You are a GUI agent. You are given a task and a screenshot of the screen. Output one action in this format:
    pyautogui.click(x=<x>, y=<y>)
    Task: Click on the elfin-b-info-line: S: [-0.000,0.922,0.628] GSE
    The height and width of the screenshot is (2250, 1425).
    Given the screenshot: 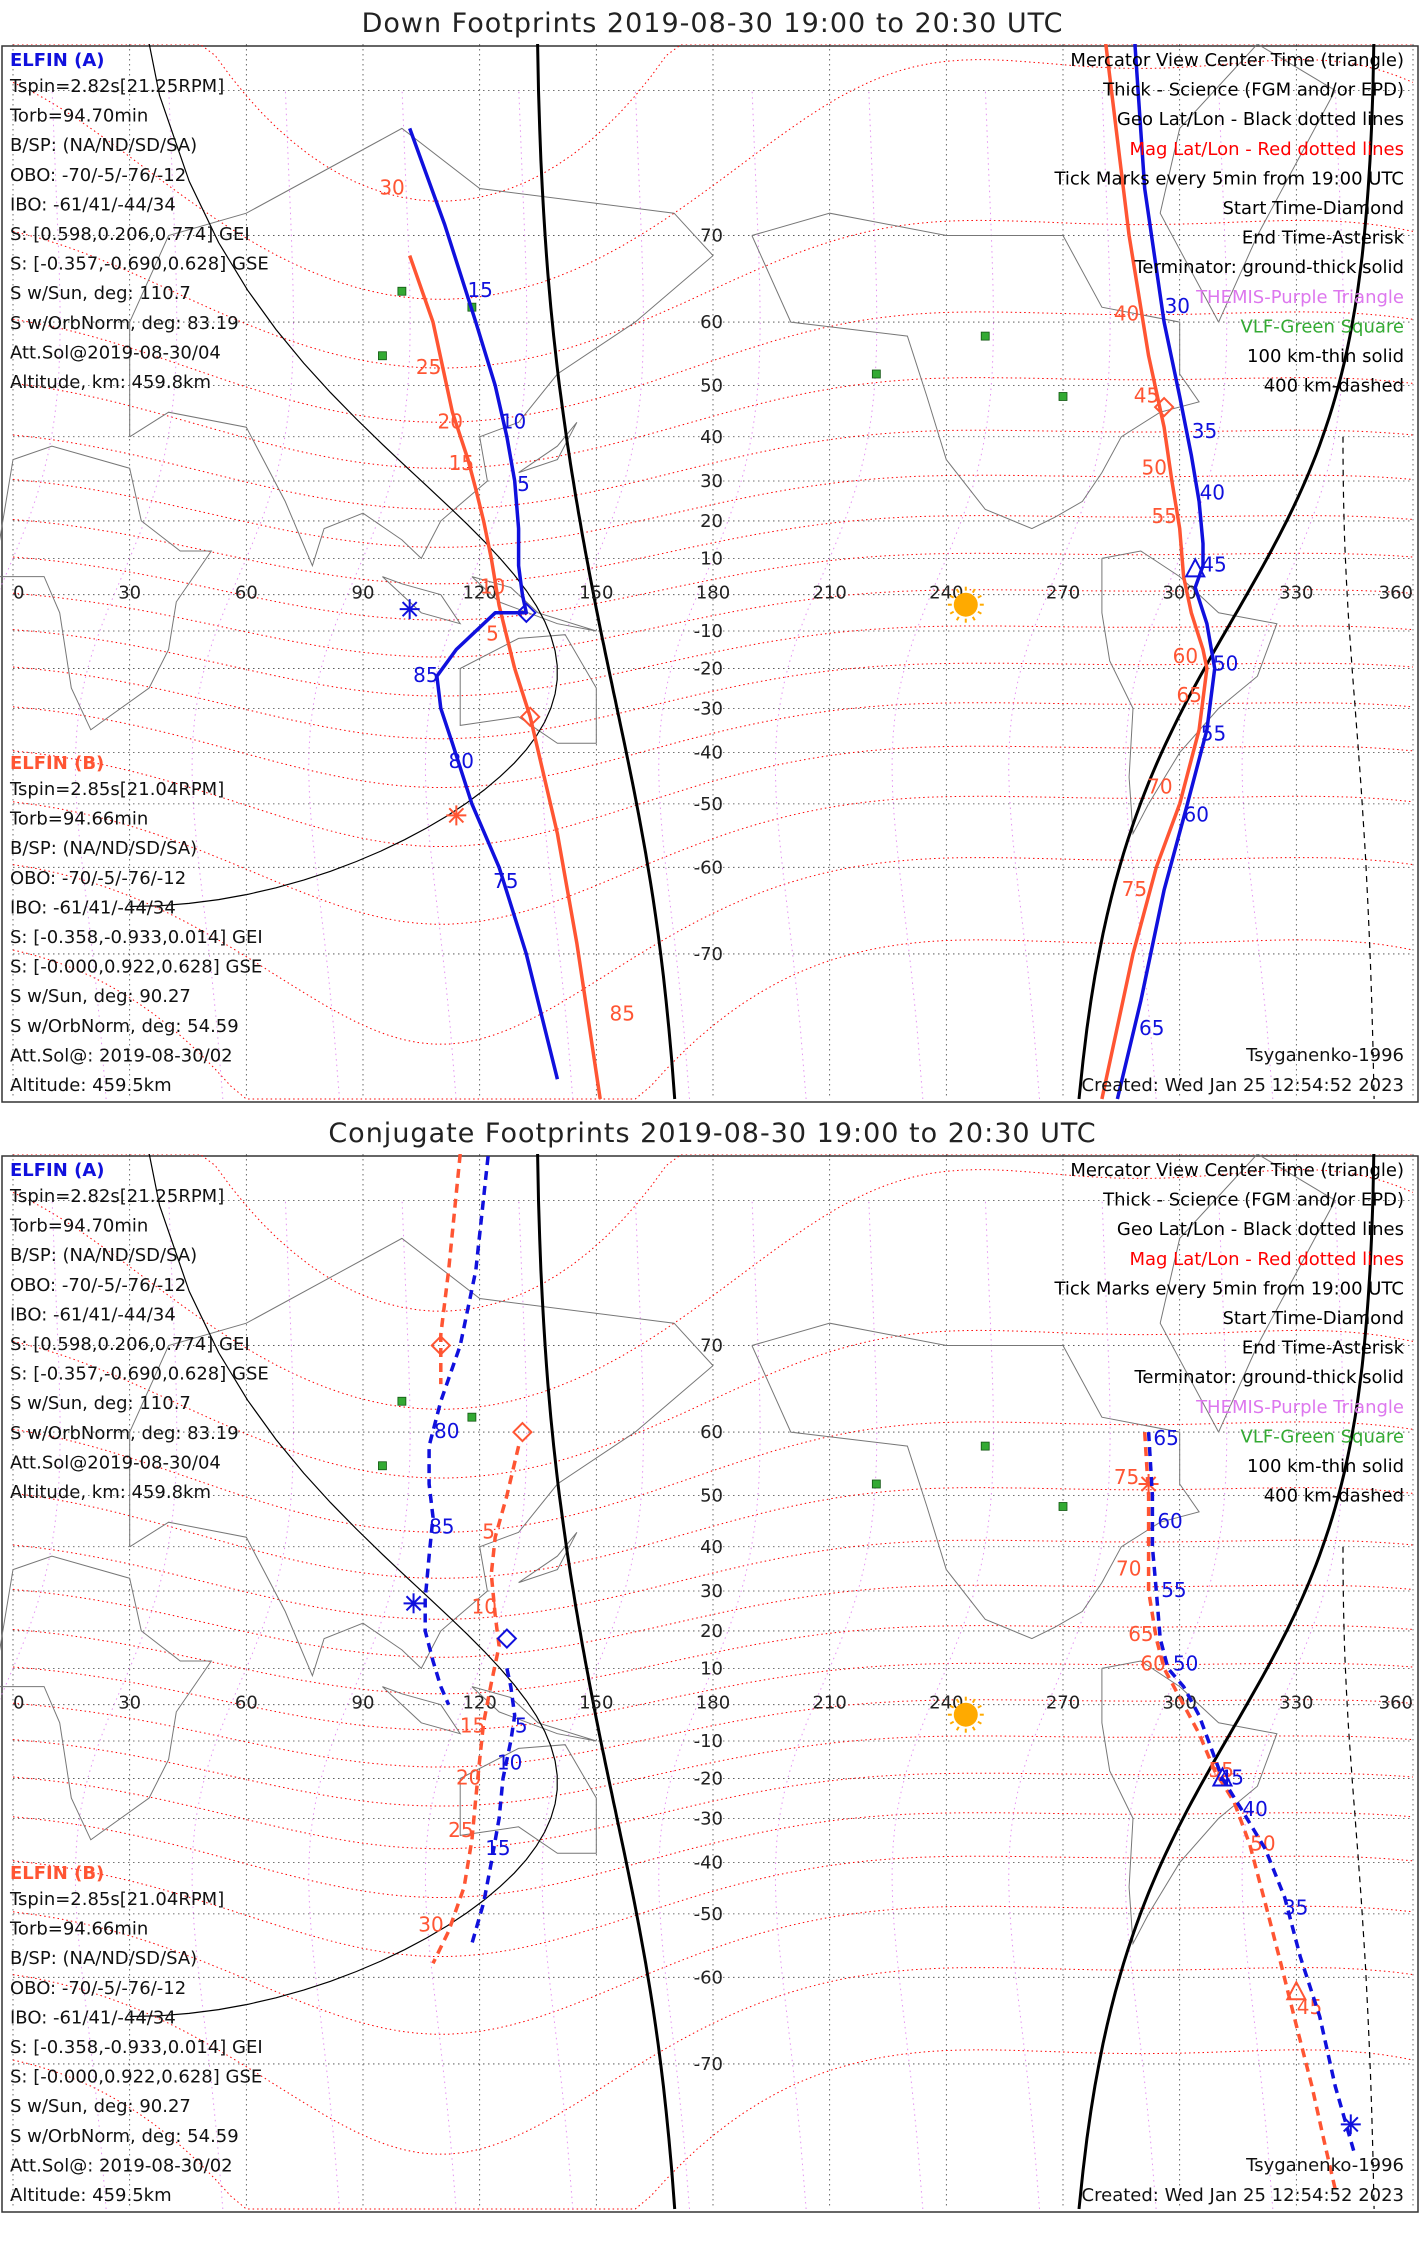 What is the action you would take?
    pyautogui.click(x=136, y=967)
    